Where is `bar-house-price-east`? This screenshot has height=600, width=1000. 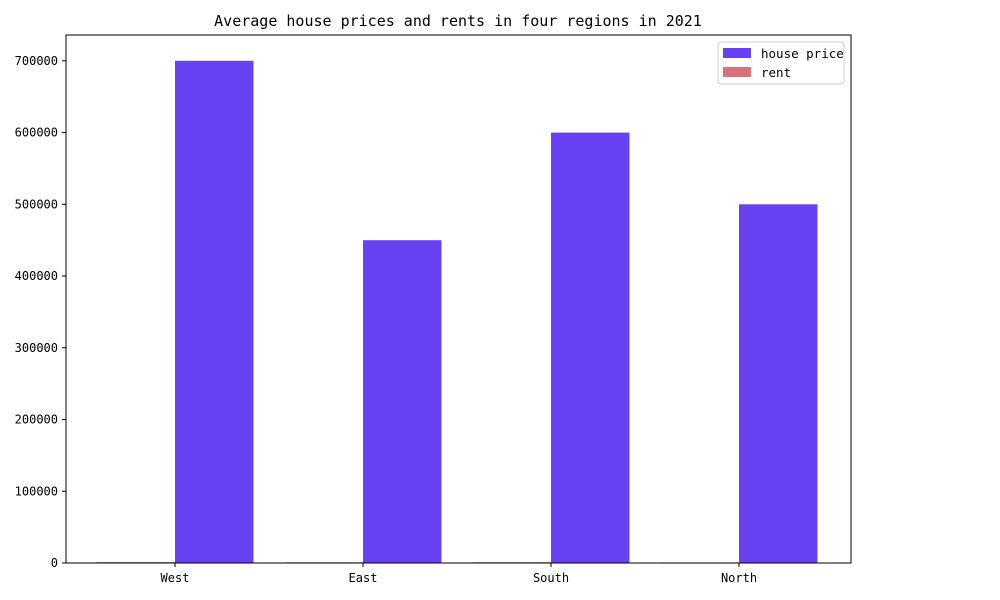
bar-house-price-east is located at coordinates (402, 401).